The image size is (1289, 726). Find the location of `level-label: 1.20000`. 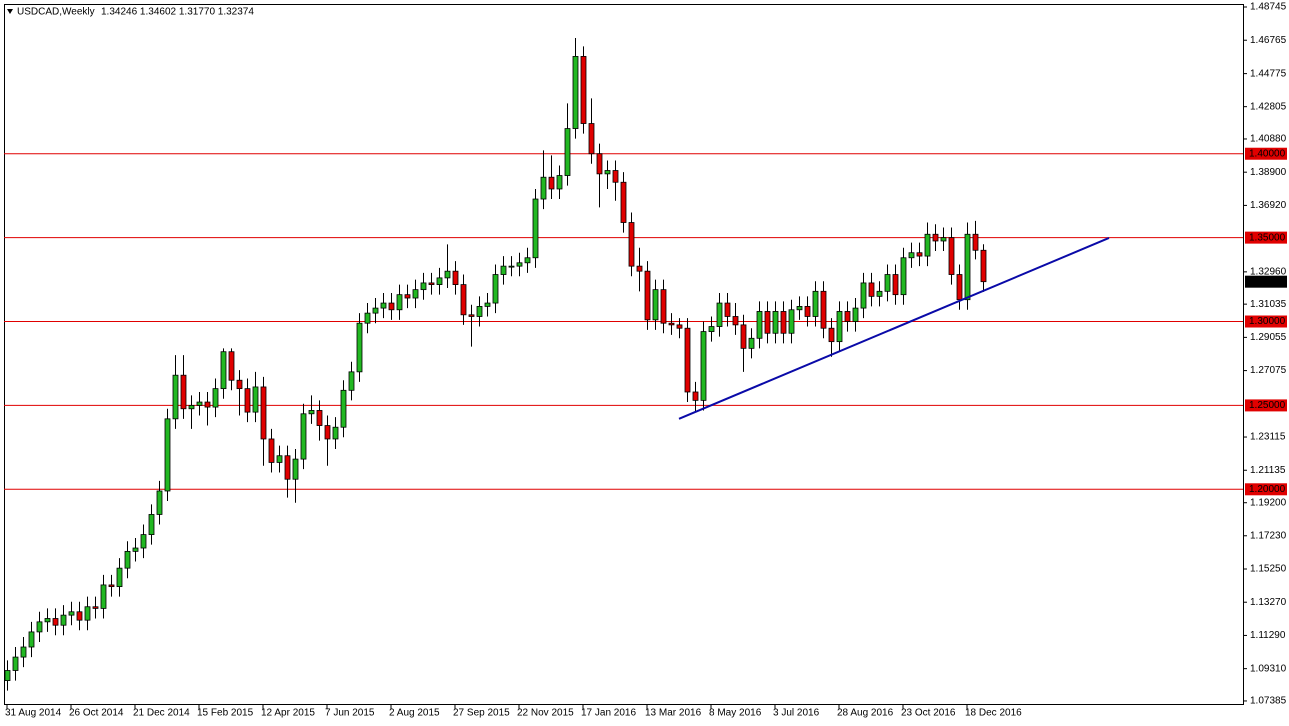

level-label: 1.20000 is located at coordinates (1267, 489).